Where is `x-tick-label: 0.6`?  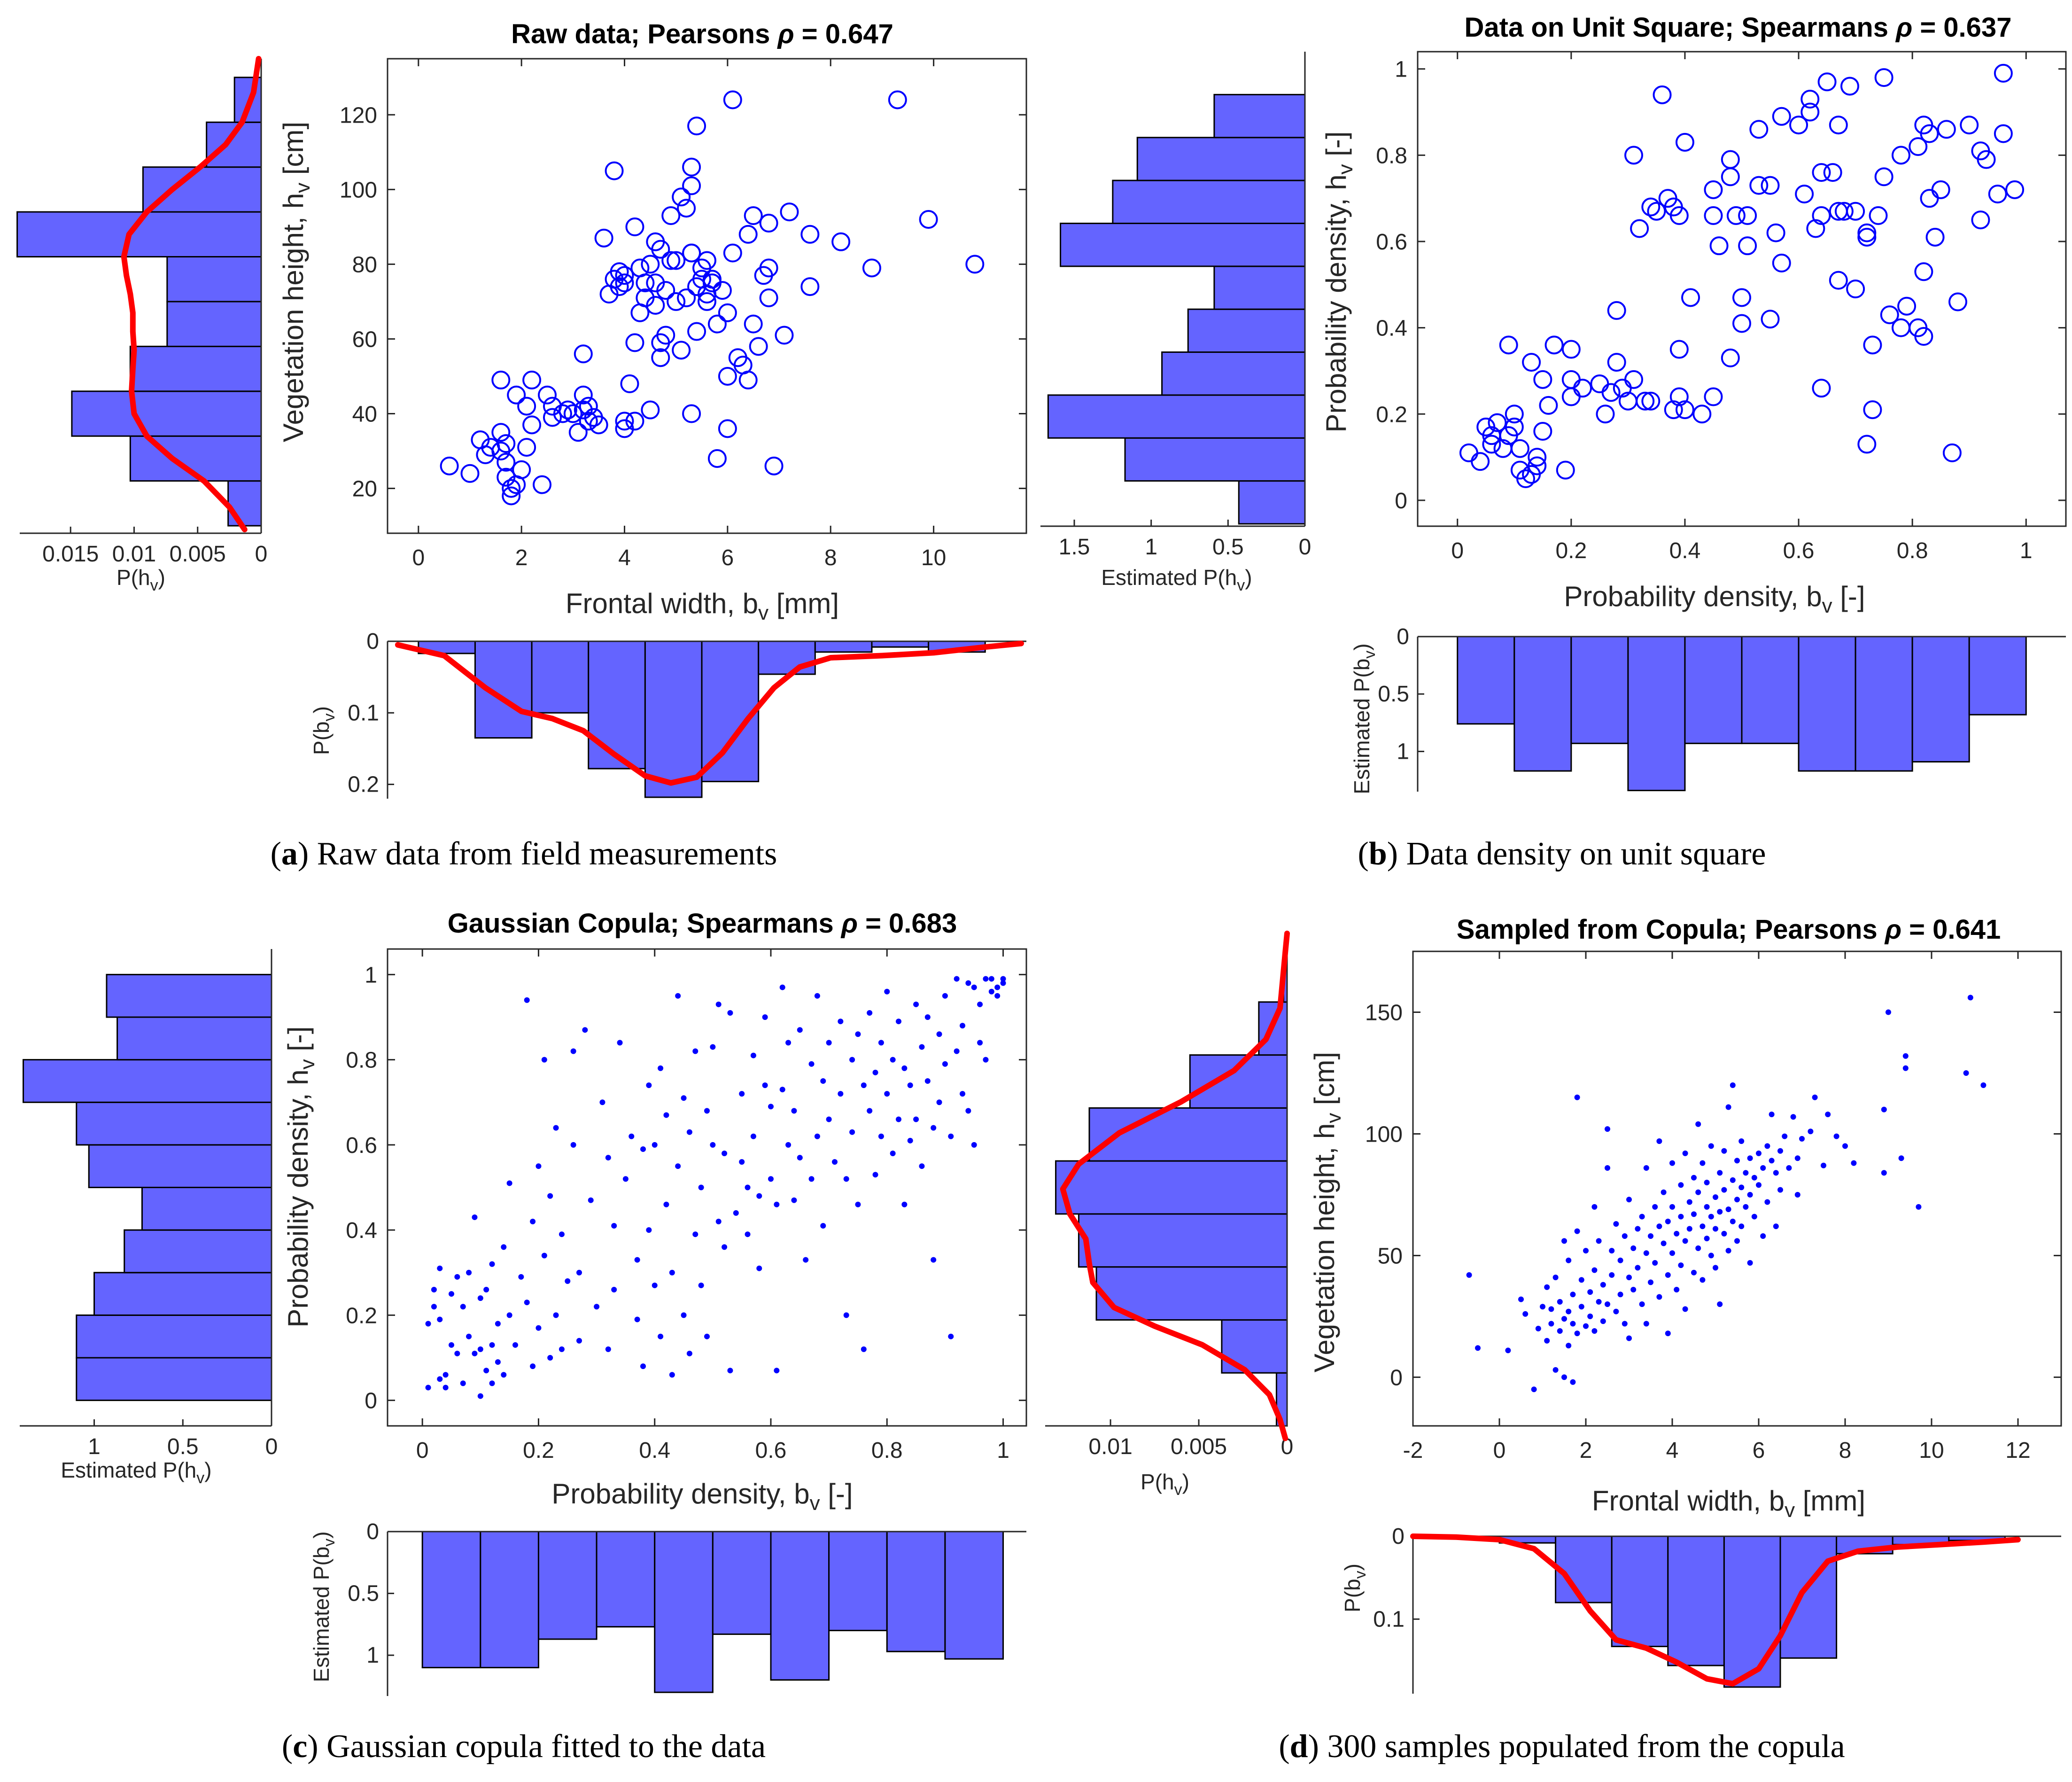 x-tick-label: 0.6 is located at coordinates (771, 1450).